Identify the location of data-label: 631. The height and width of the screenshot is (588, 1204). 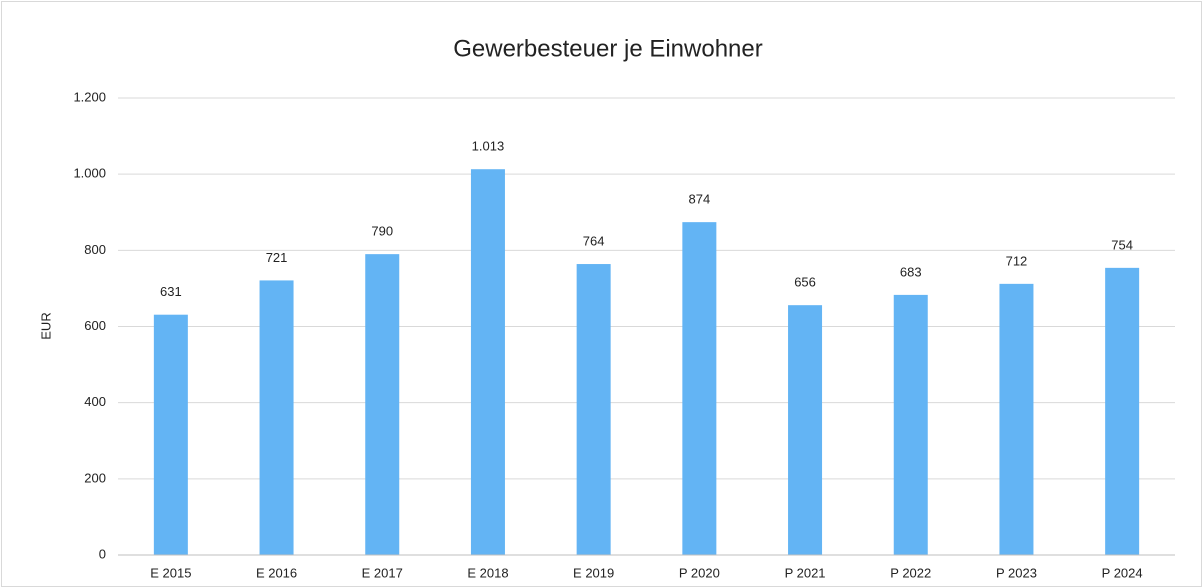
(171, 291).